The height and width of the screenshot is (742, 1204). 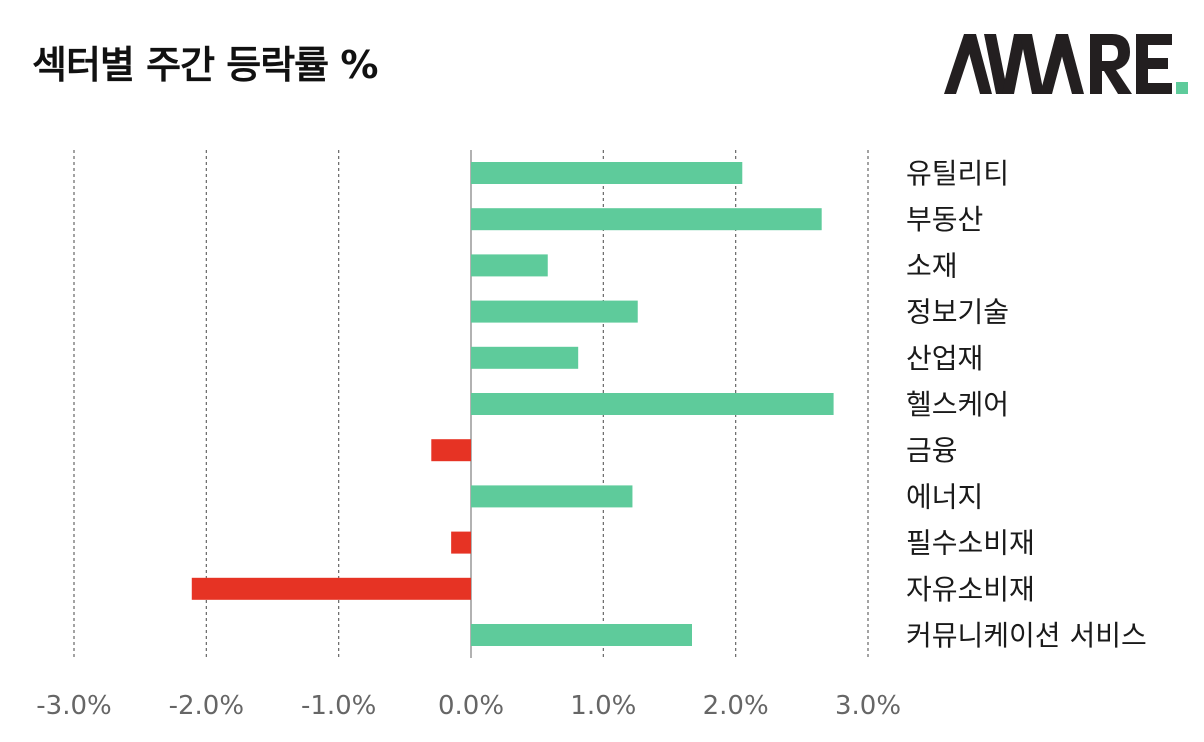 I want to click on category-label: 정보기술, so click(x=957, y=312).